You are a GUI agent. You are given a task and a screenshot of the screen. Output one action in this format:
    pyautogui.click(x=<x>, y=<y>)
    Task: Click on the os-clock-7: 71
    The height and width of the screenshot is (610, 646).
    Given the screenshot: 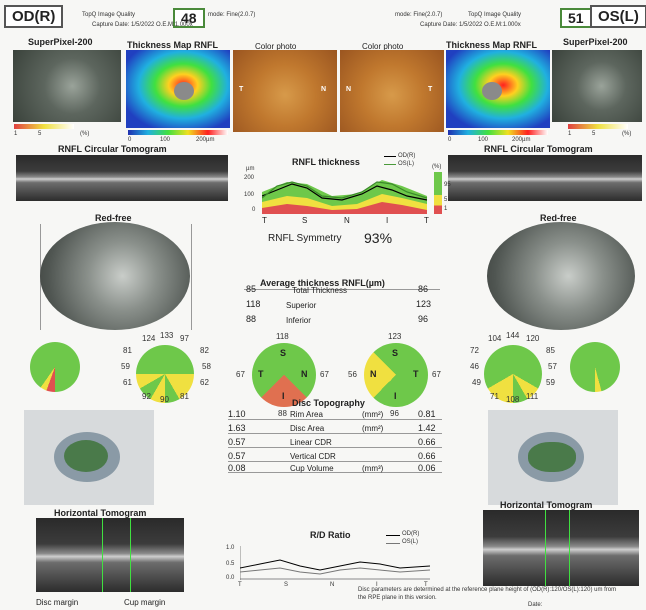 What is the action you would take?
    pyautogui.click(x=494, y=396)
    